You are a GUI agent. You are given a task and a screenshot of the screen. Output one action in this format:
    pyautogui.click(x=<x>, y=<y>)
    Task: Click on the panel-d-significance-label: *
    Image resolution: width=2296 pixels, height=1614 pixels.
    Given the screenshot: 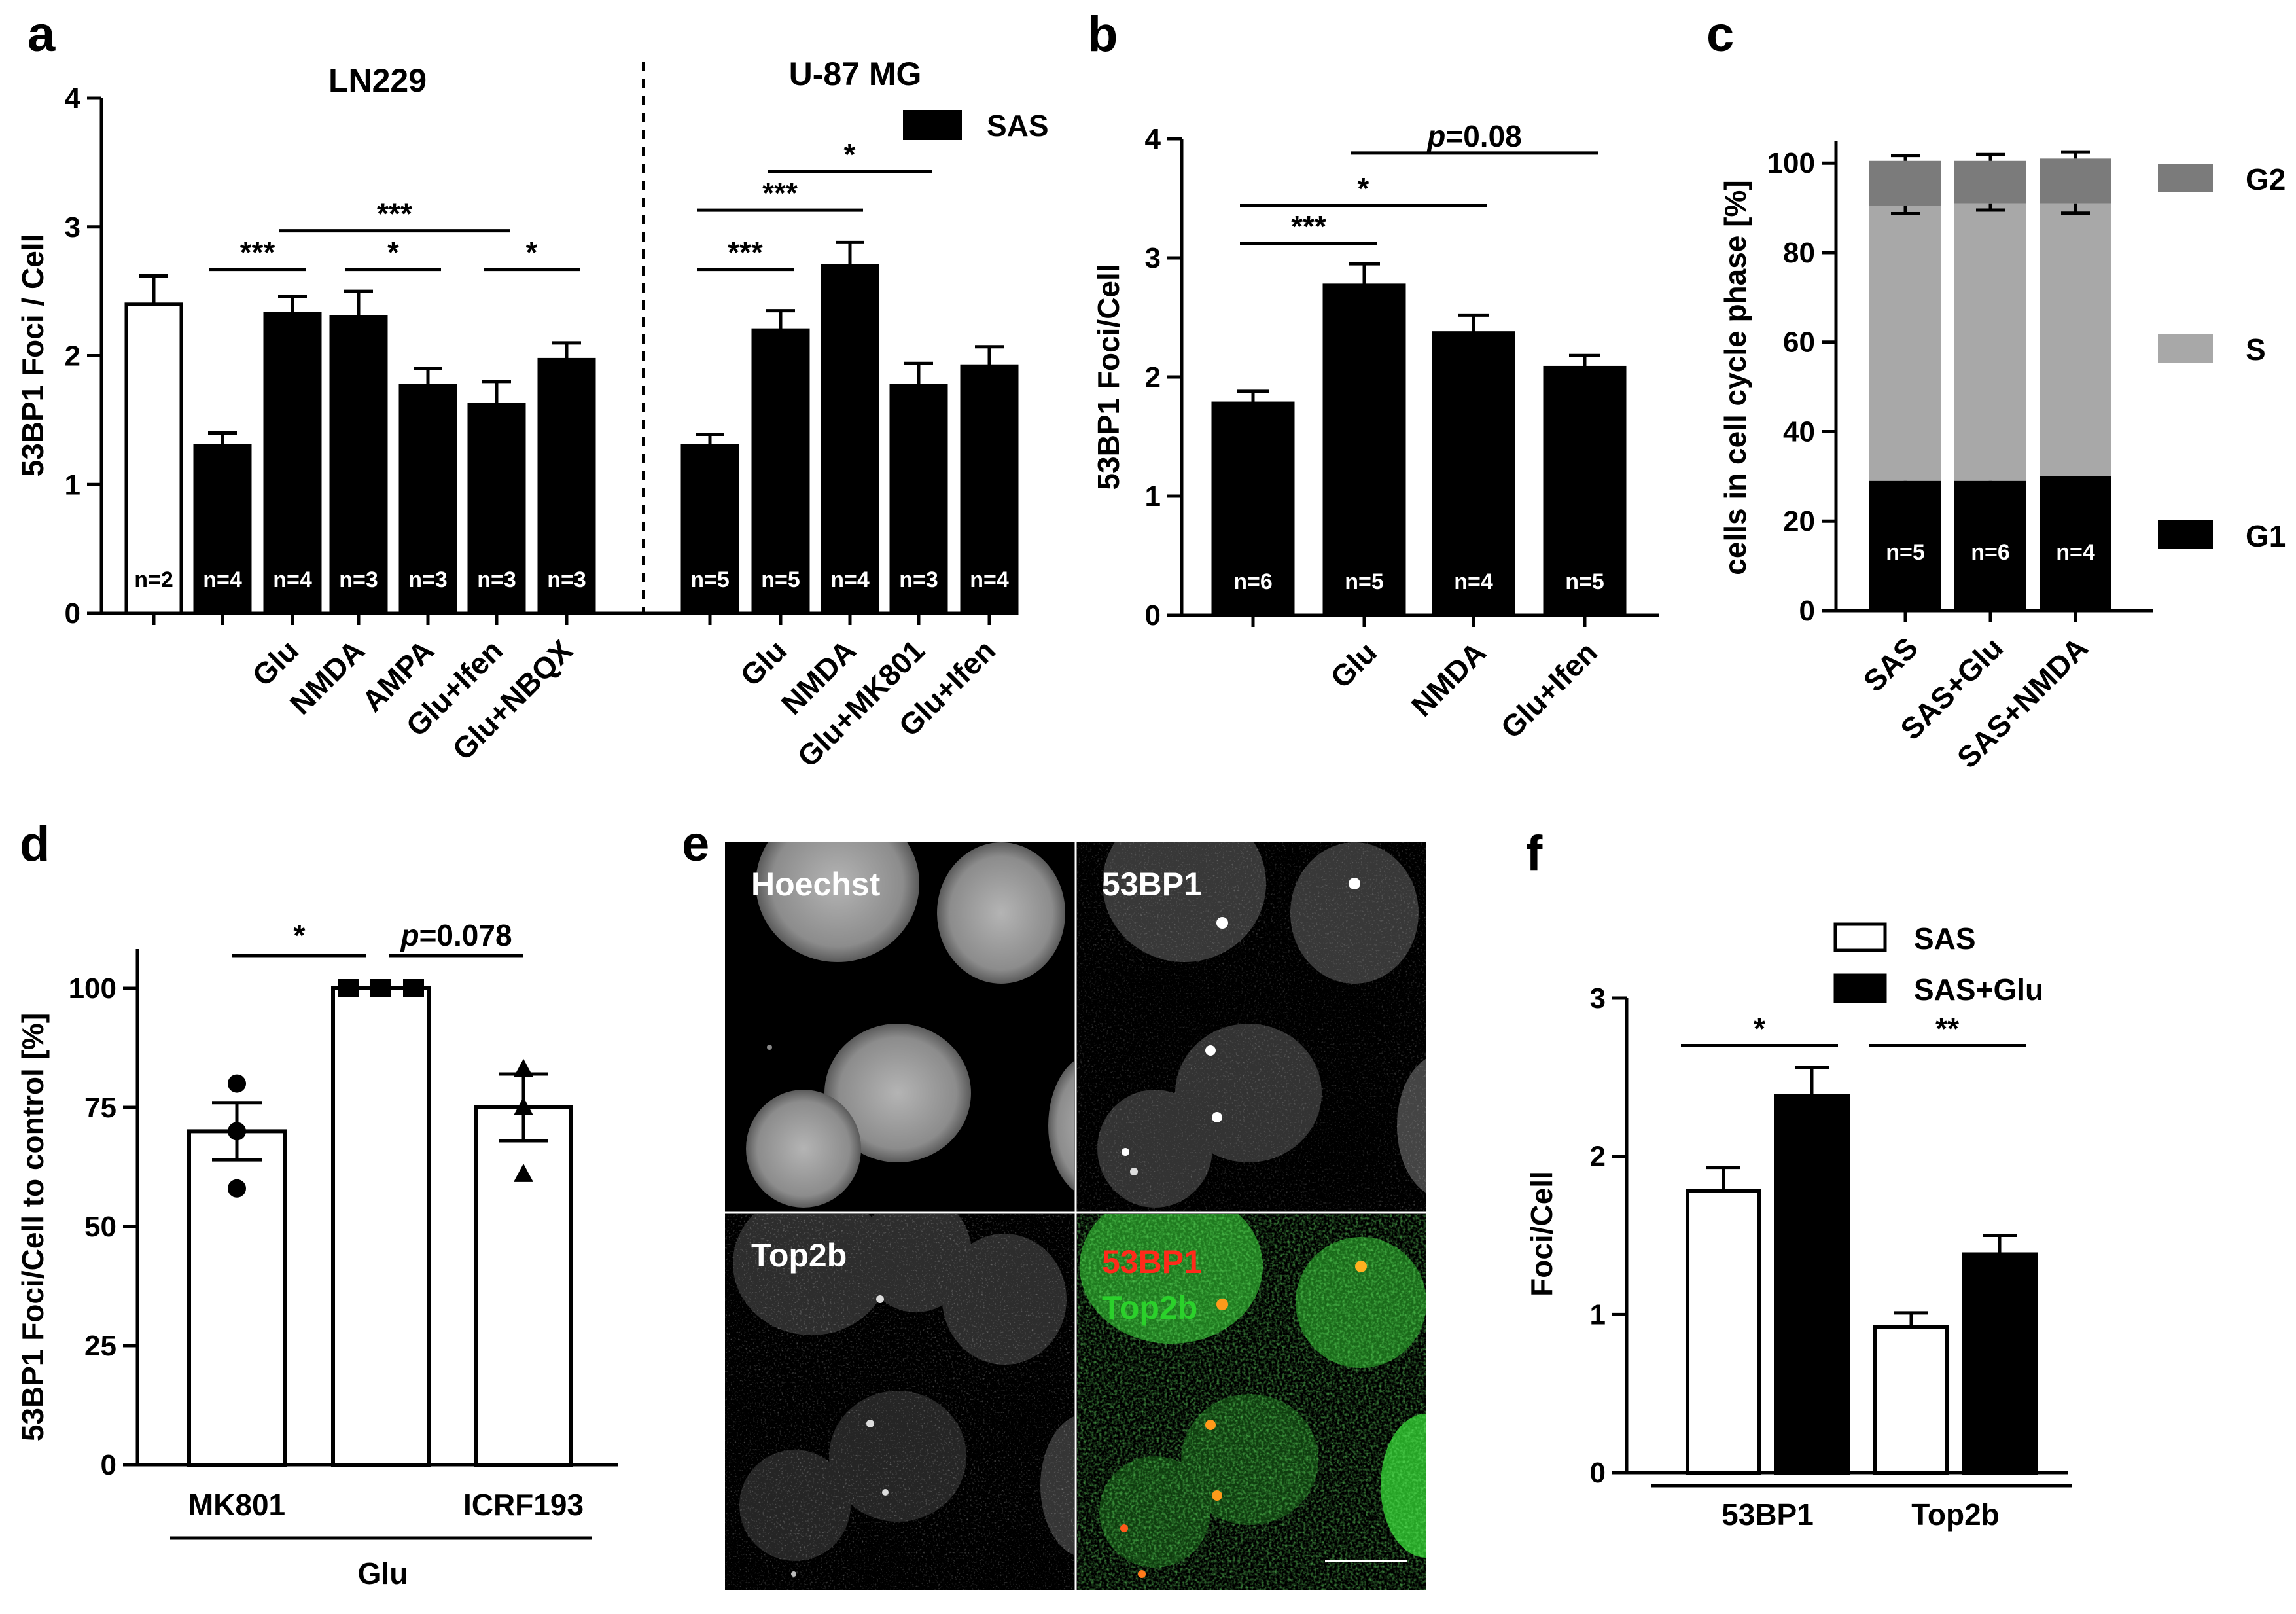 What is the action you would take?
    pyautogui.click(x=300, y=935)
    